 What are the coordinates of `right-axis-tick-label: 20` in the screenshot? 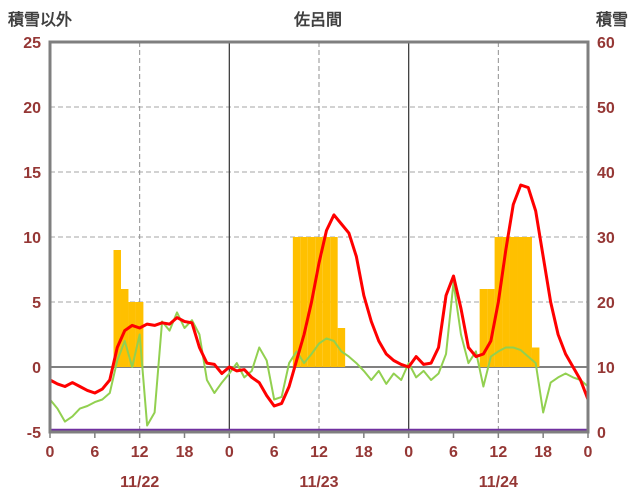 It's located at (606, 303).